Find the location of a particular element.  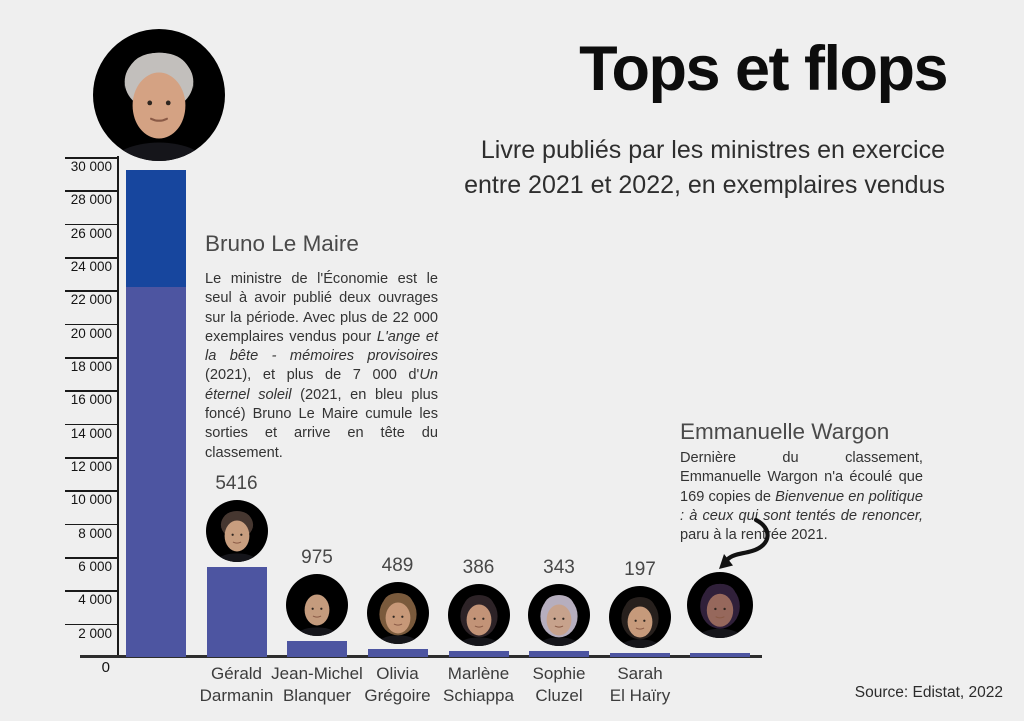

bar-segment-sophie-cluzel is located at coordinates (559, 654).